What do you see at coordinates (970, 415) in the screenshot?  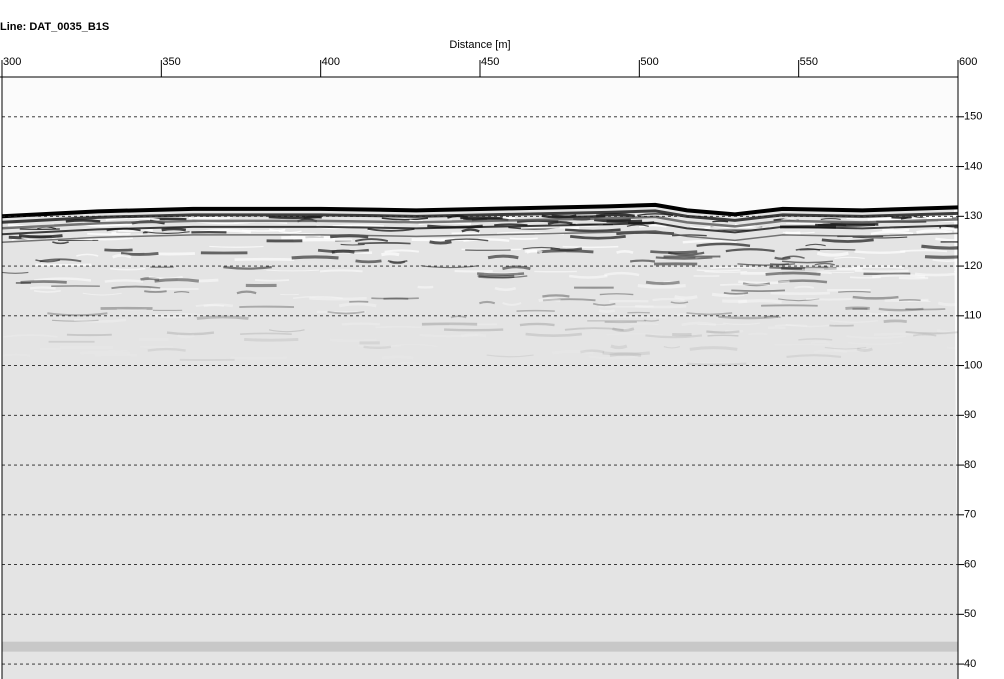 I see `y-tick-label: 90` at bounding box center [970, 415].